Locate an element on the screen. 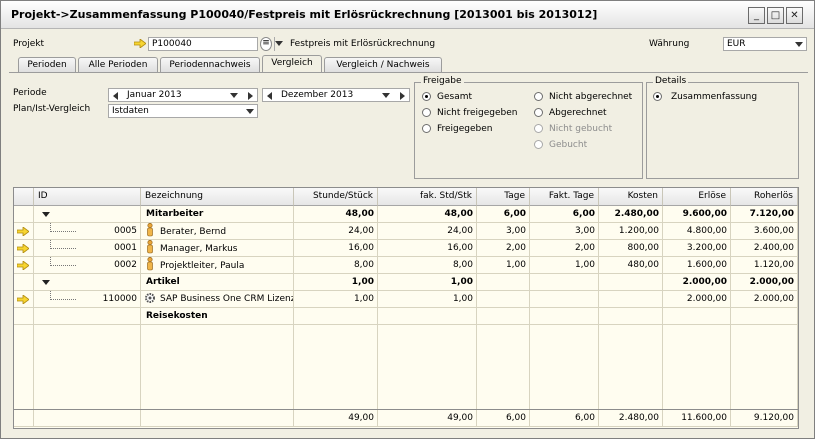 This screenshot has width=815, height=439. tab-periodennachweis: Periodennachweis is located at coordinates (210, 64).